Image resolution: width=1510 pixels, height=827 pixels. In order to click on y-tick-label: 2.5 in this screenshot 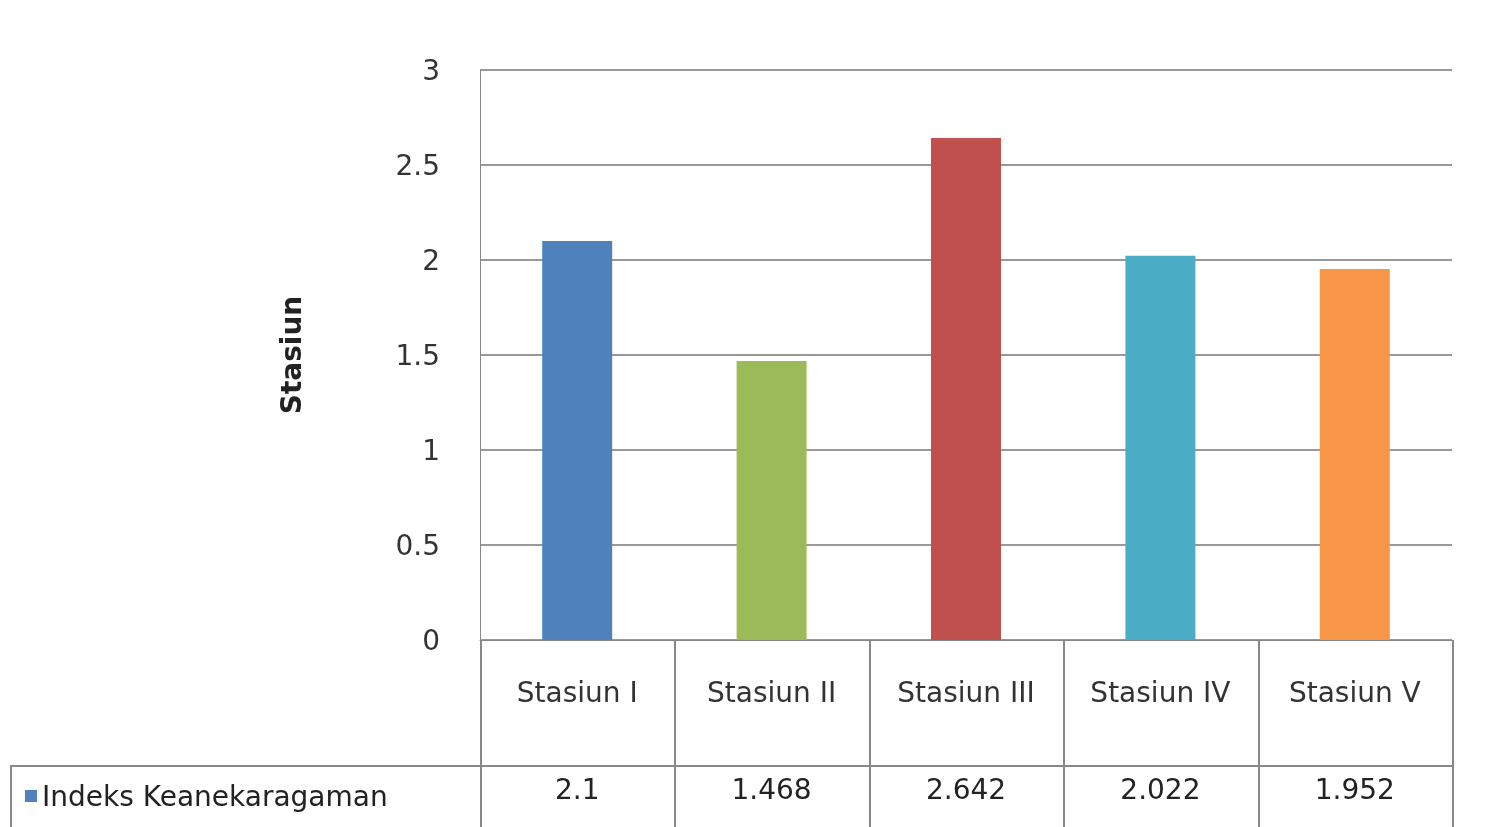, I will do `click(417, 165)`.